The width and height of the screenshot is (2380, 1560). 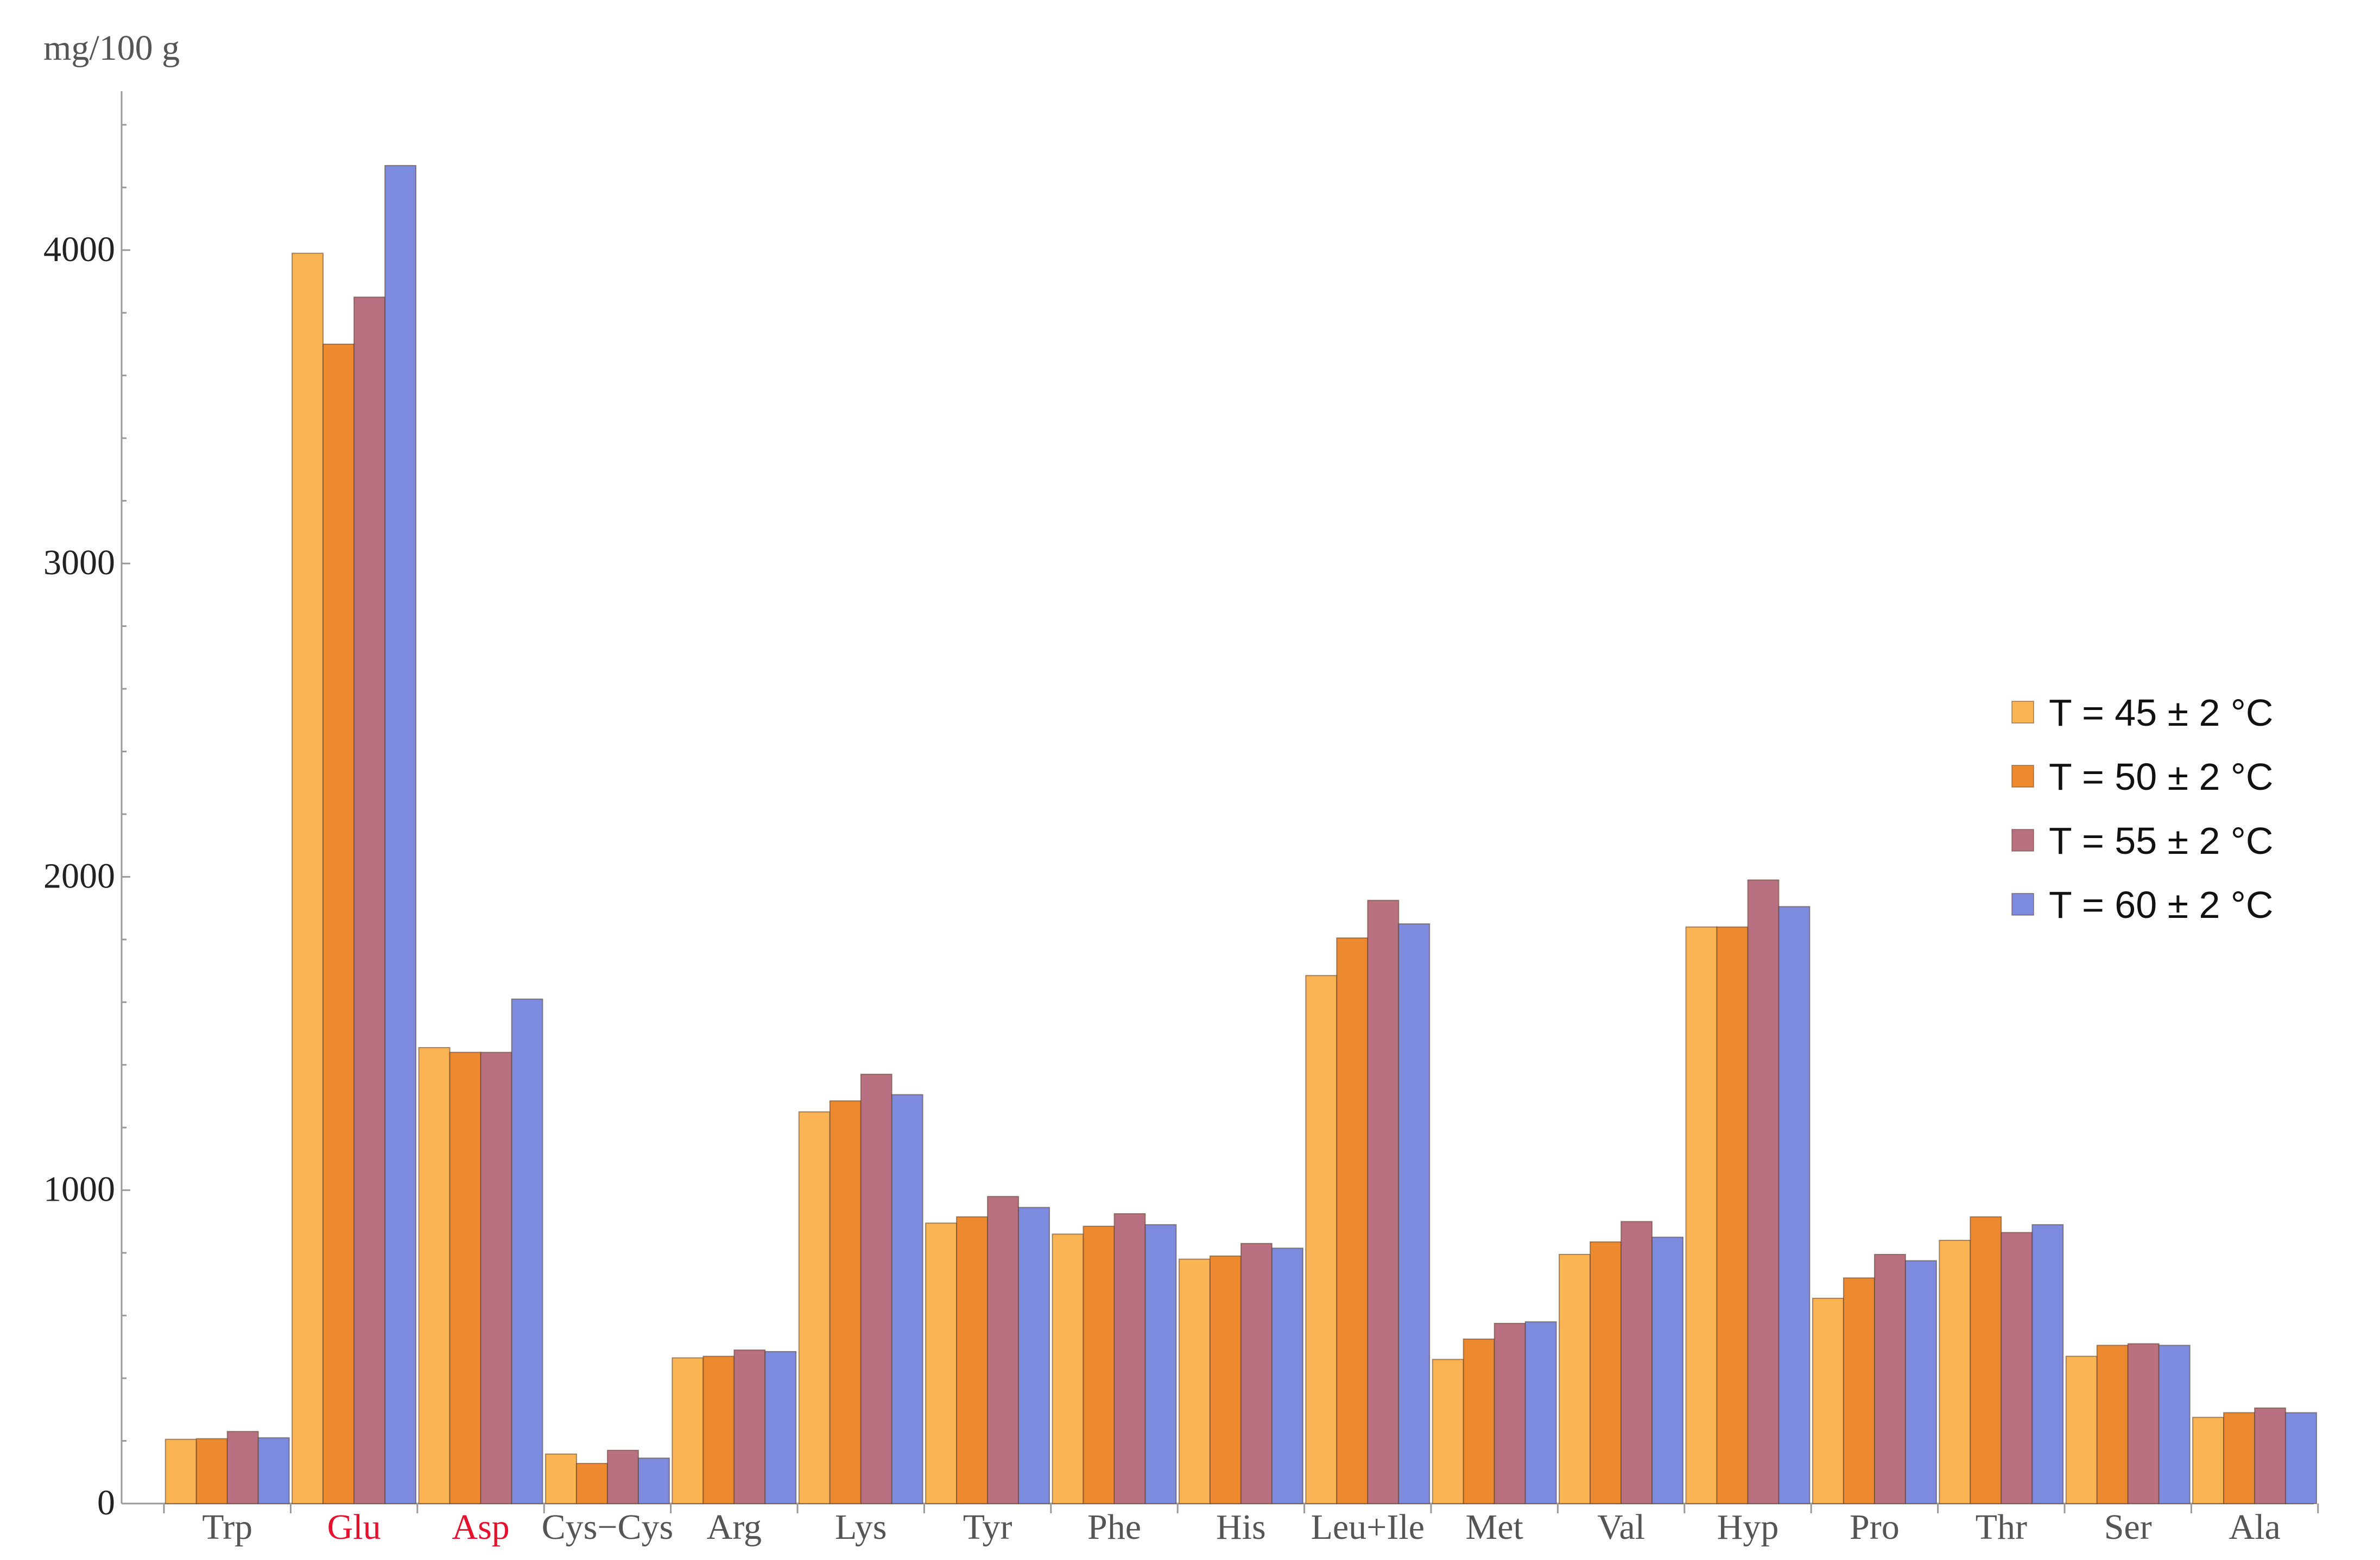 I want to click on category-label: Thr, so click(x=2001, y=1527).